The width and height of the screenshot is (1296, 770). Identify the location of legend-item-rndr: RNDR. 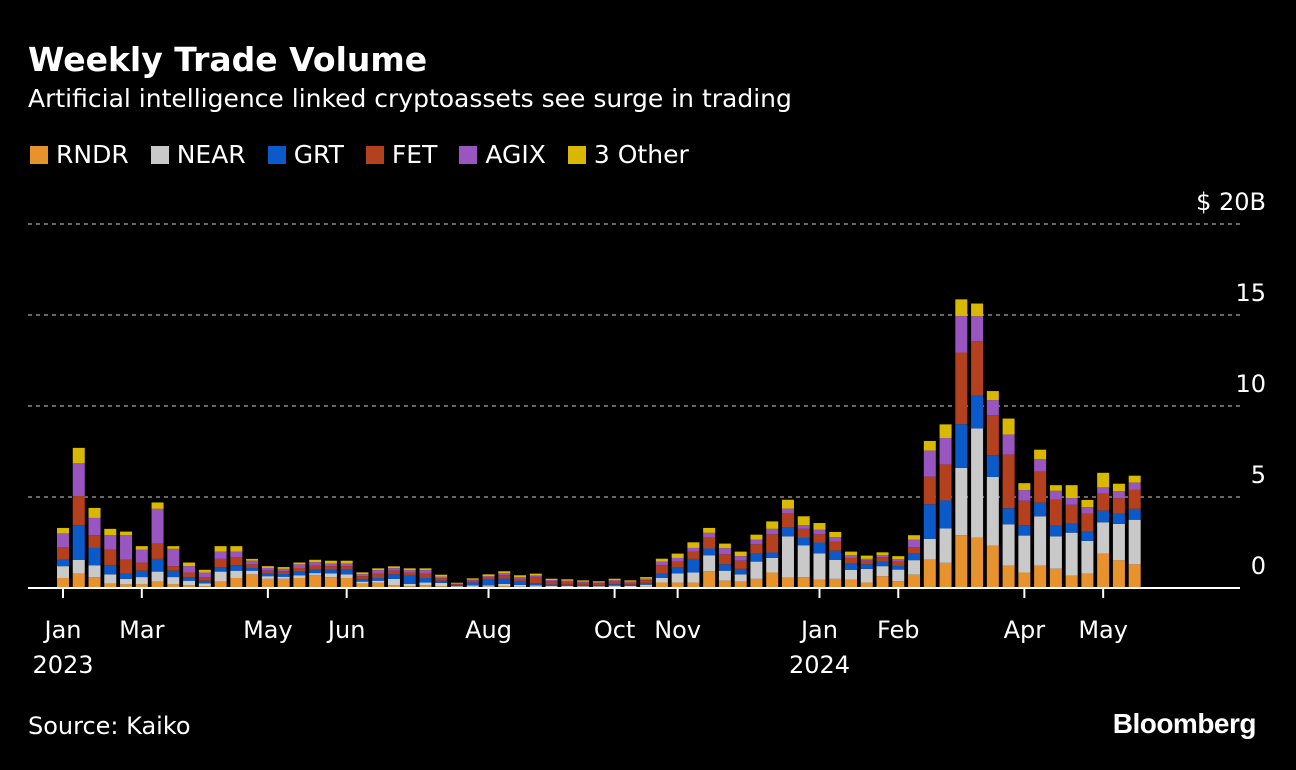
(79, 154).